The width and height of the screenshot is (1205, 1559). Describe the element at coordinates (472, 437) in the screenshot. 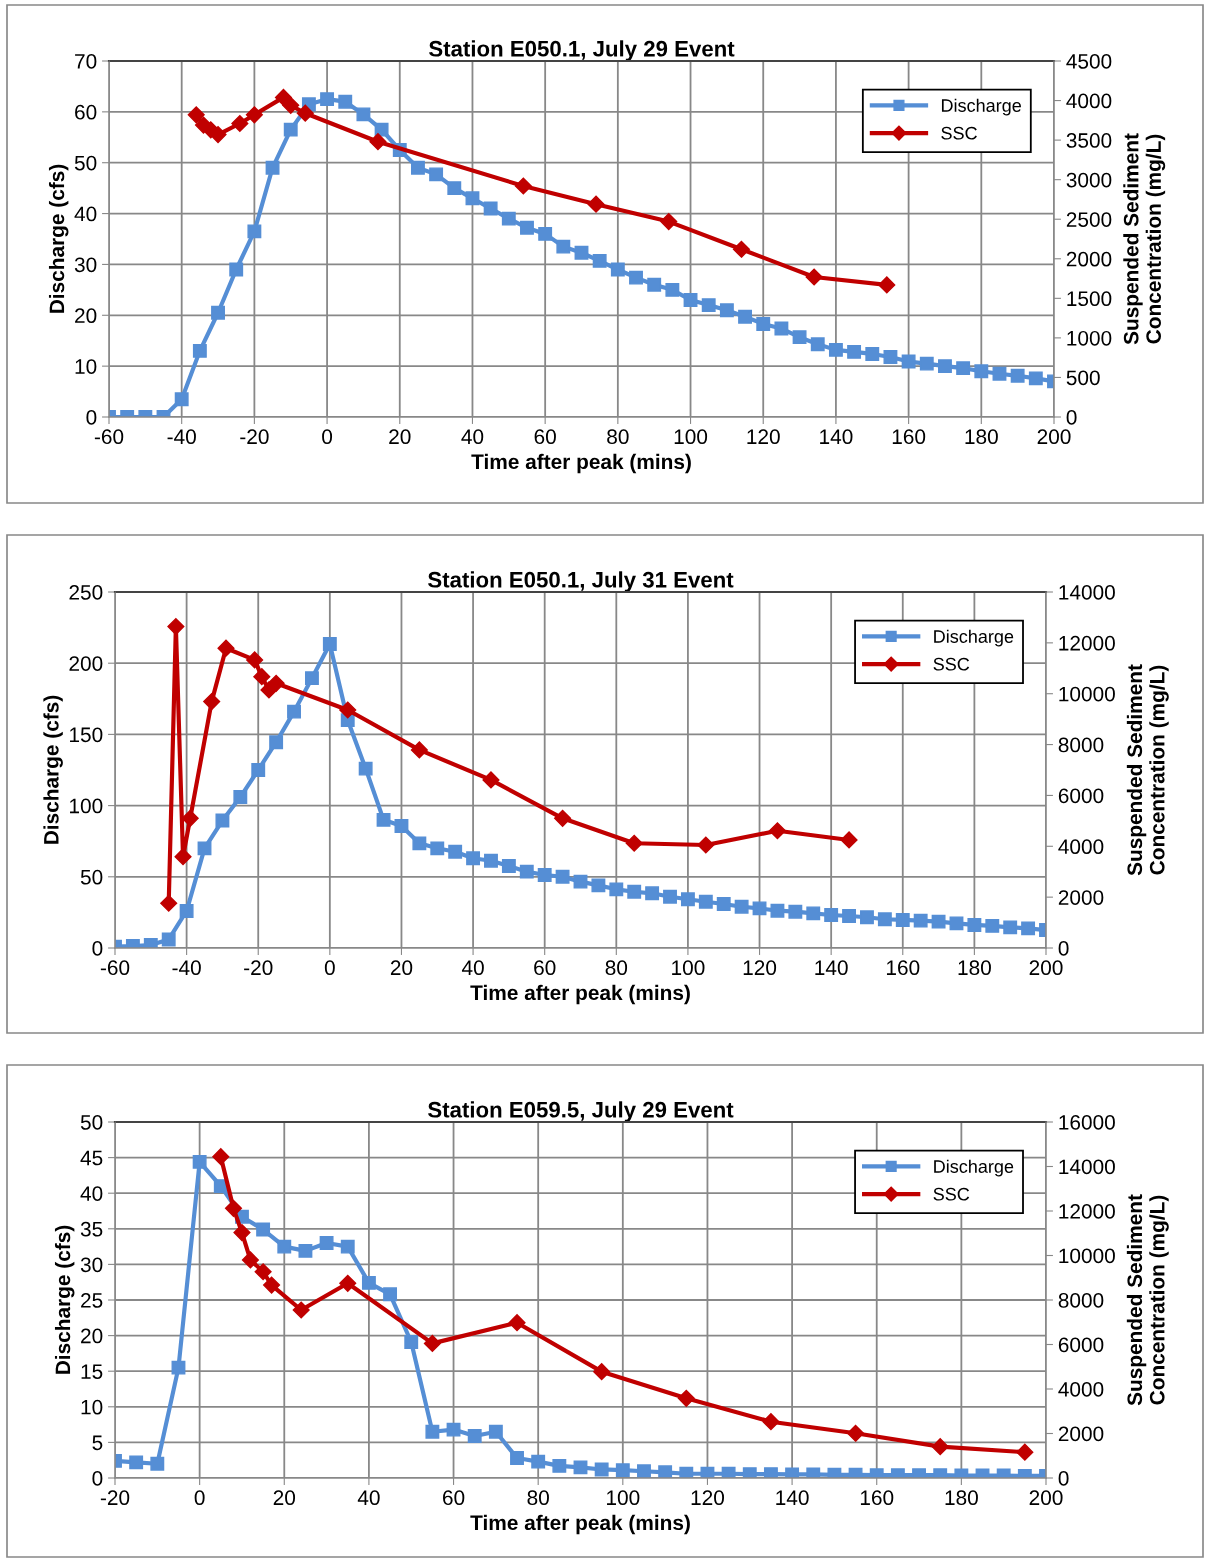

I see `x-tick-label: 40` at that location.